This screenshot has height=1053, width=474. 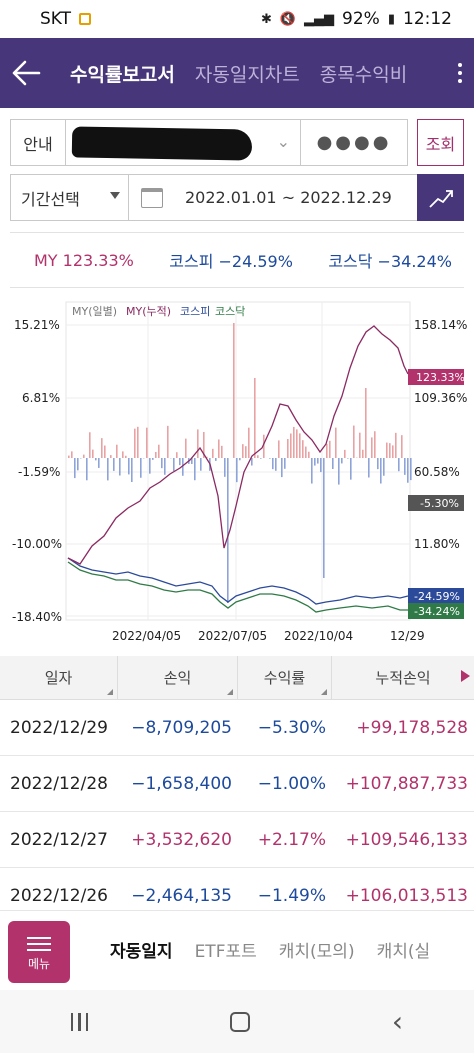 I want to click on chevron-down-icon: ⌄, so click(x=283, y=141).